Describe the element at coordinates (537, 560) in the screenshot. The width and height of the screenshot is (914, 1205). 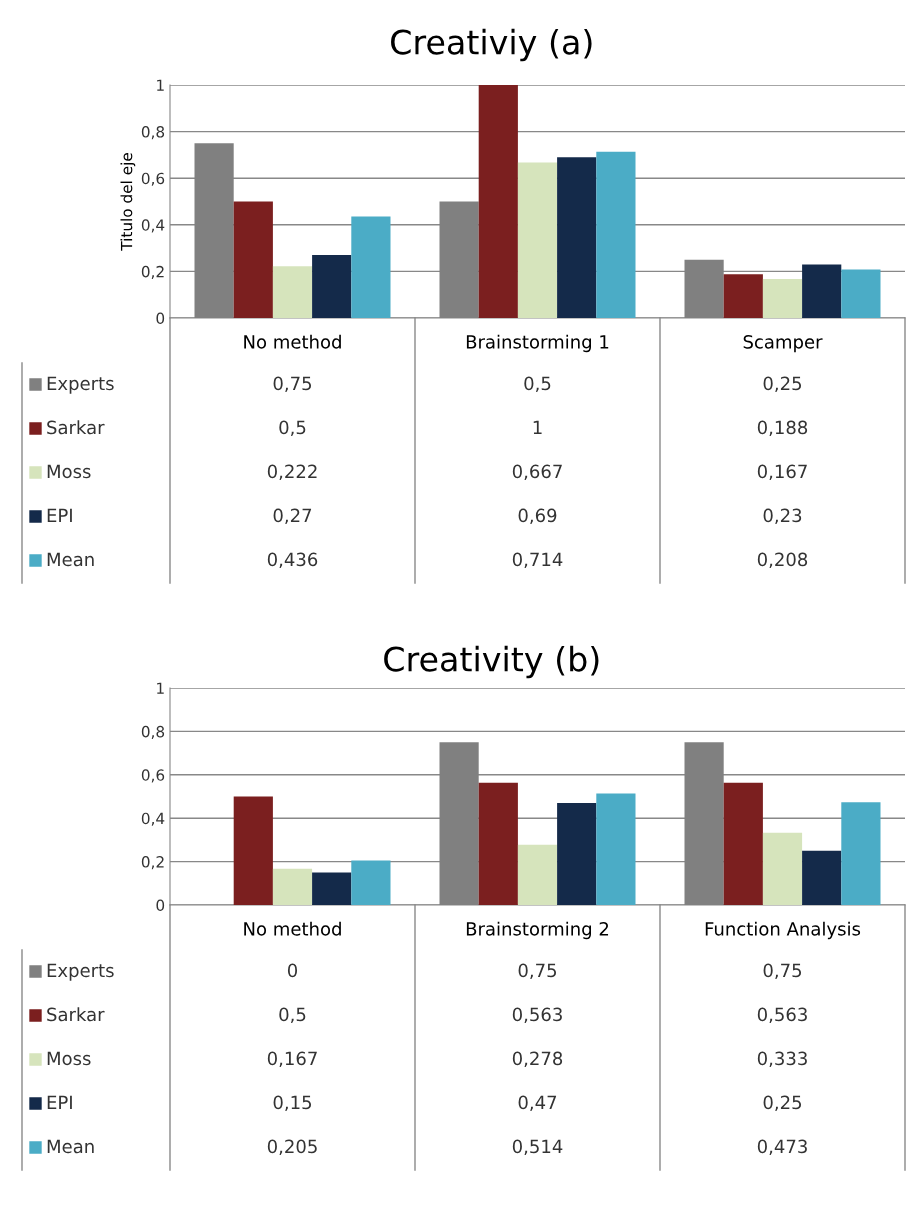
I see `data-label: 0,714` at that location.